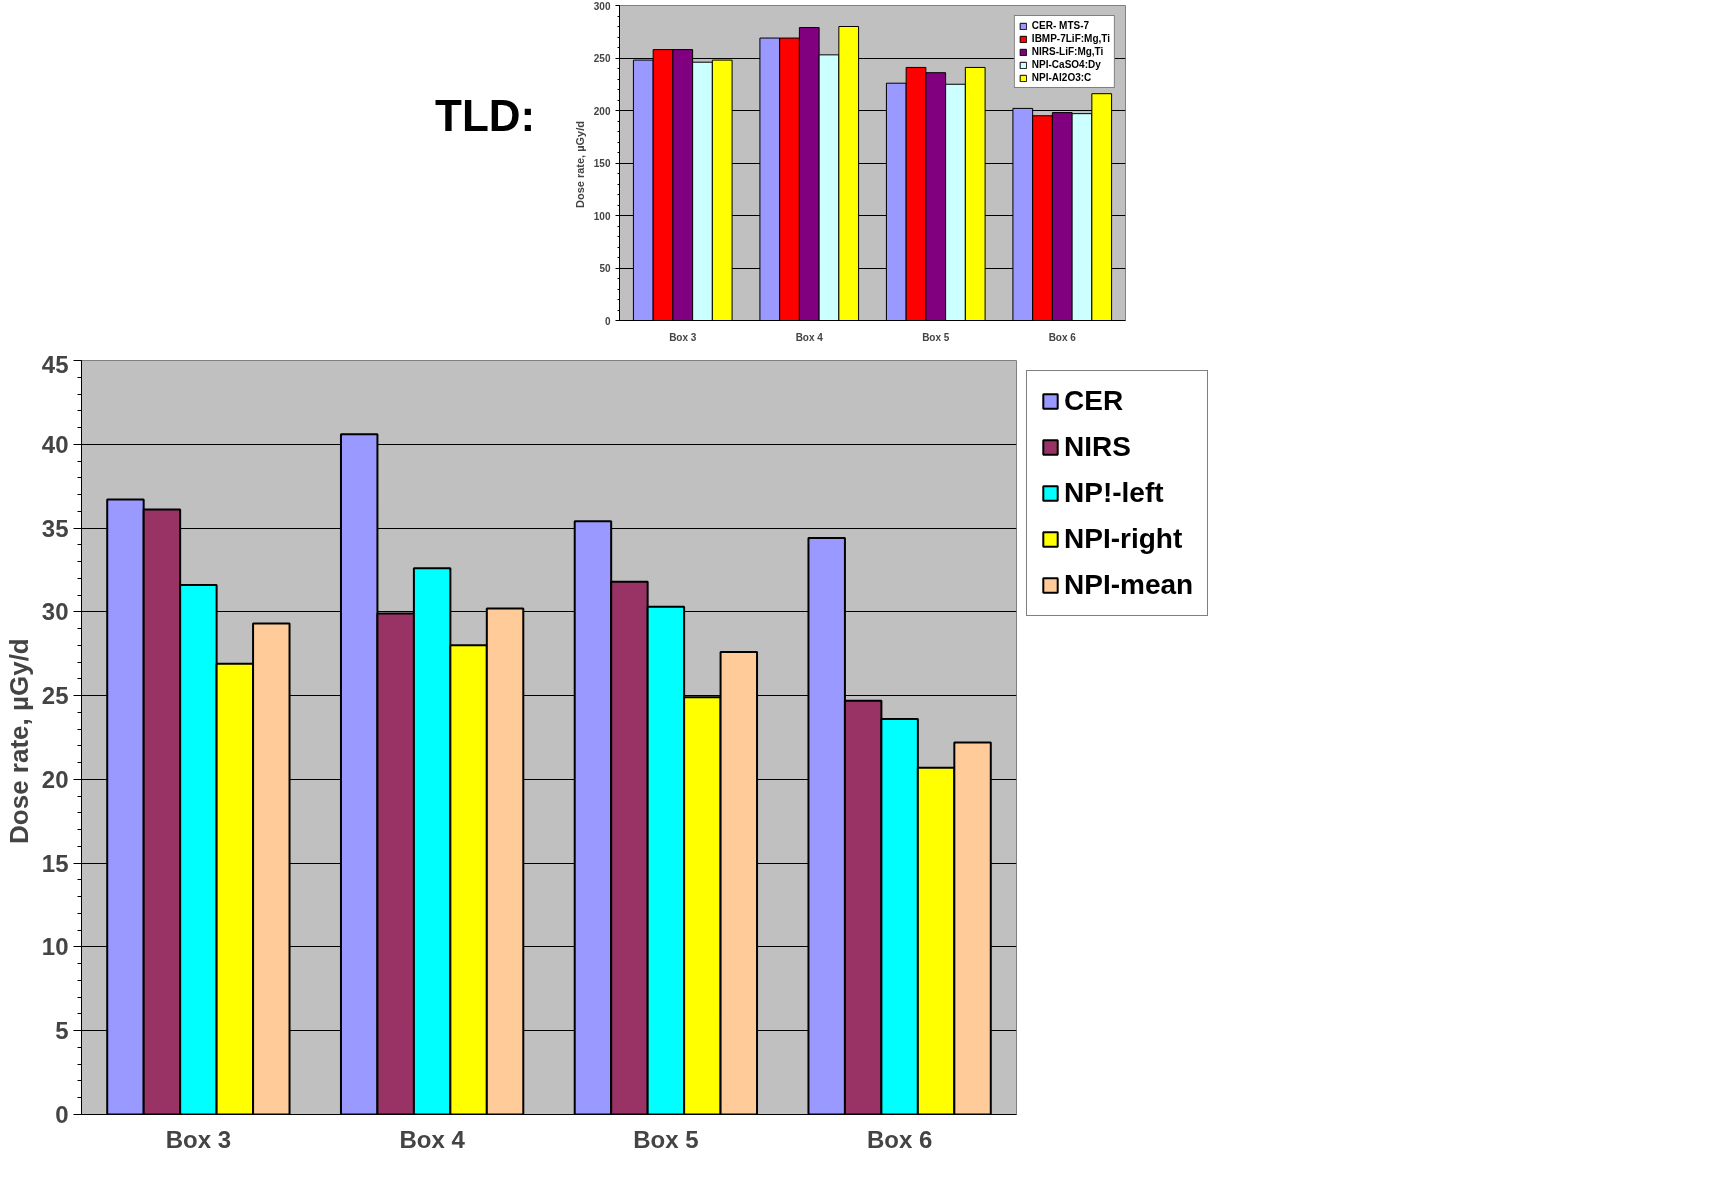 The image size is (1725, 1182). Describe the element at coordinates (602, 111) in the screenshot. I see `y-tick-label: 200` at that location.